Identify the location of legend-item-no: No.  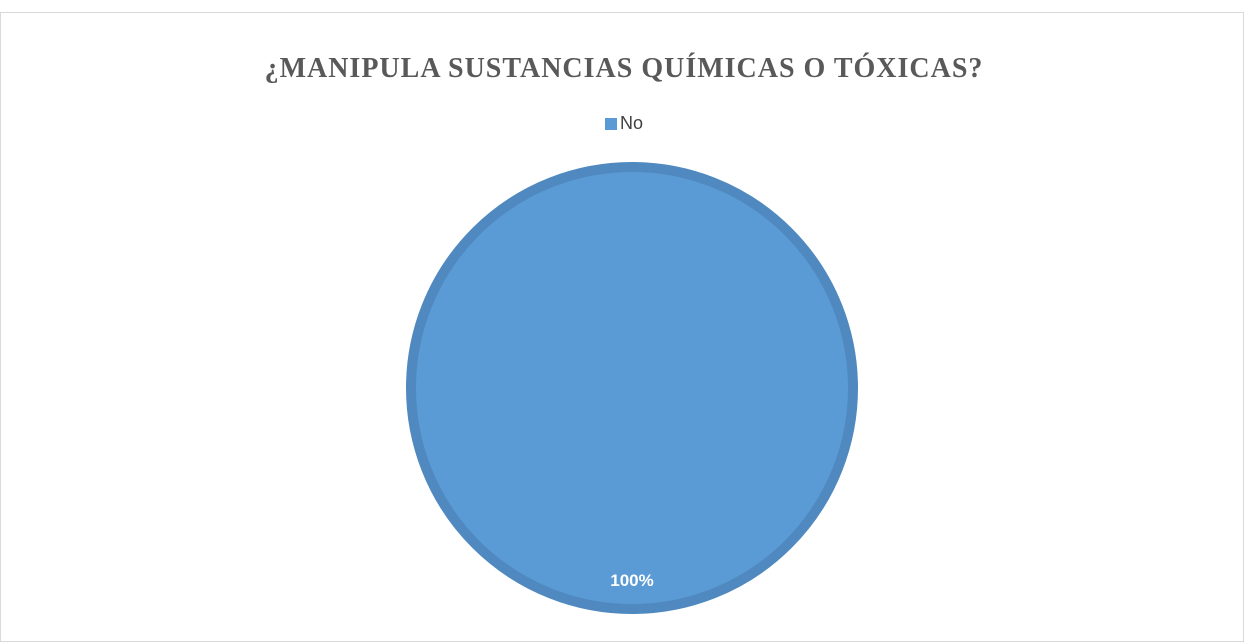
(623, 123).